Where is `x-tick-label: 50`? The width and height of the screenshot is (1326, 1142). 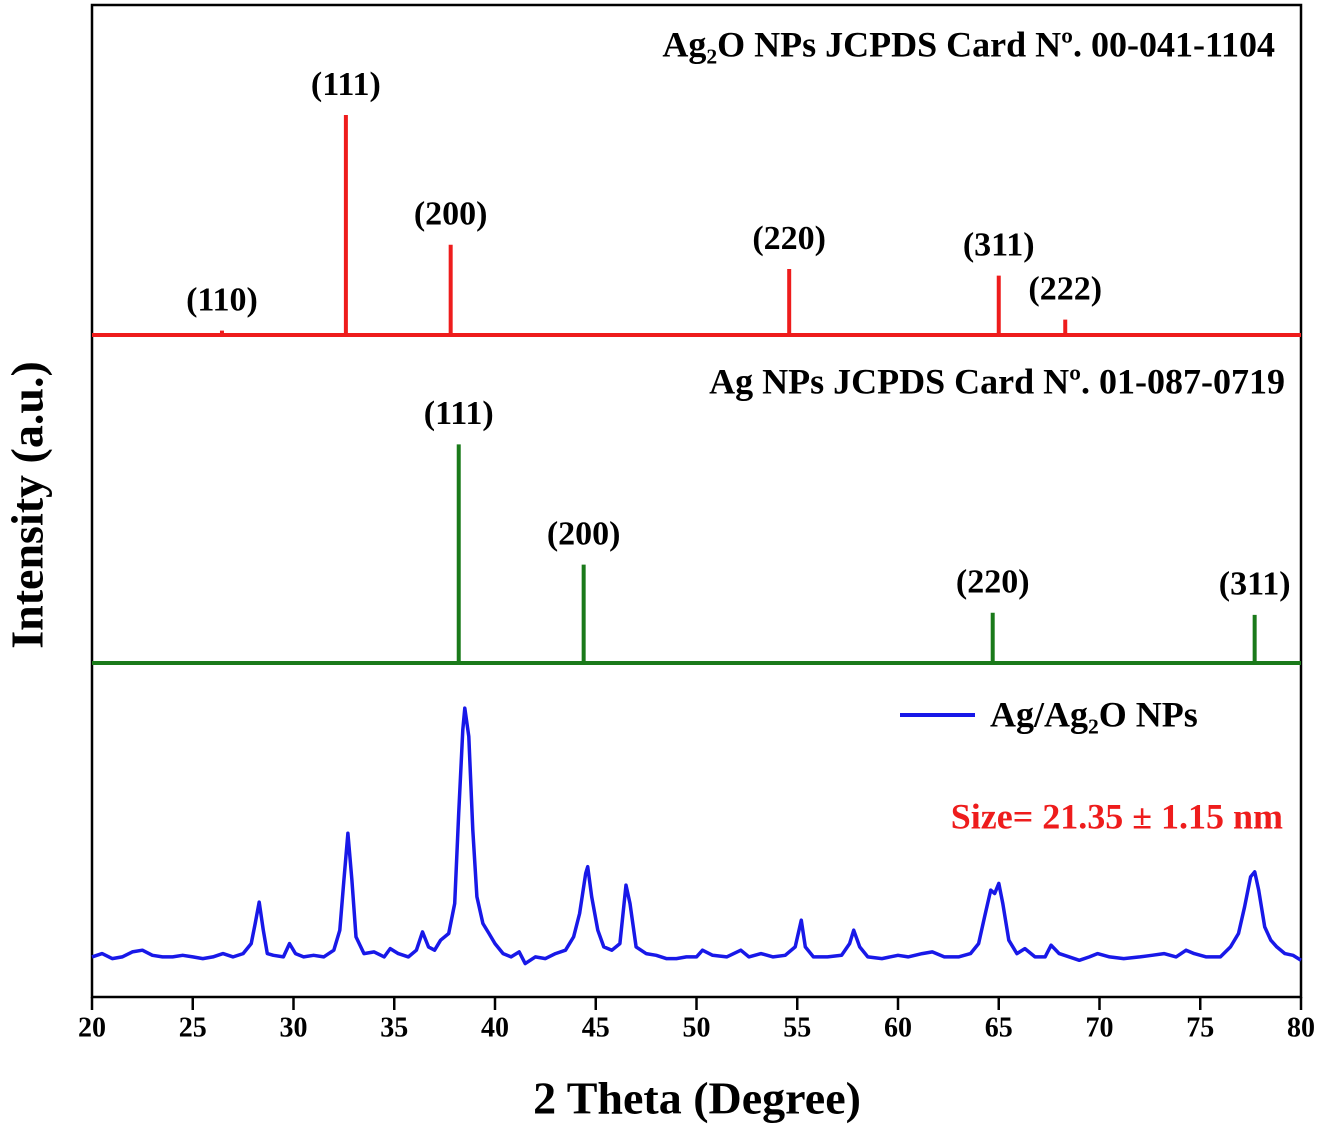 x-tick-label: 50 is located at coordinates (697, 1027).